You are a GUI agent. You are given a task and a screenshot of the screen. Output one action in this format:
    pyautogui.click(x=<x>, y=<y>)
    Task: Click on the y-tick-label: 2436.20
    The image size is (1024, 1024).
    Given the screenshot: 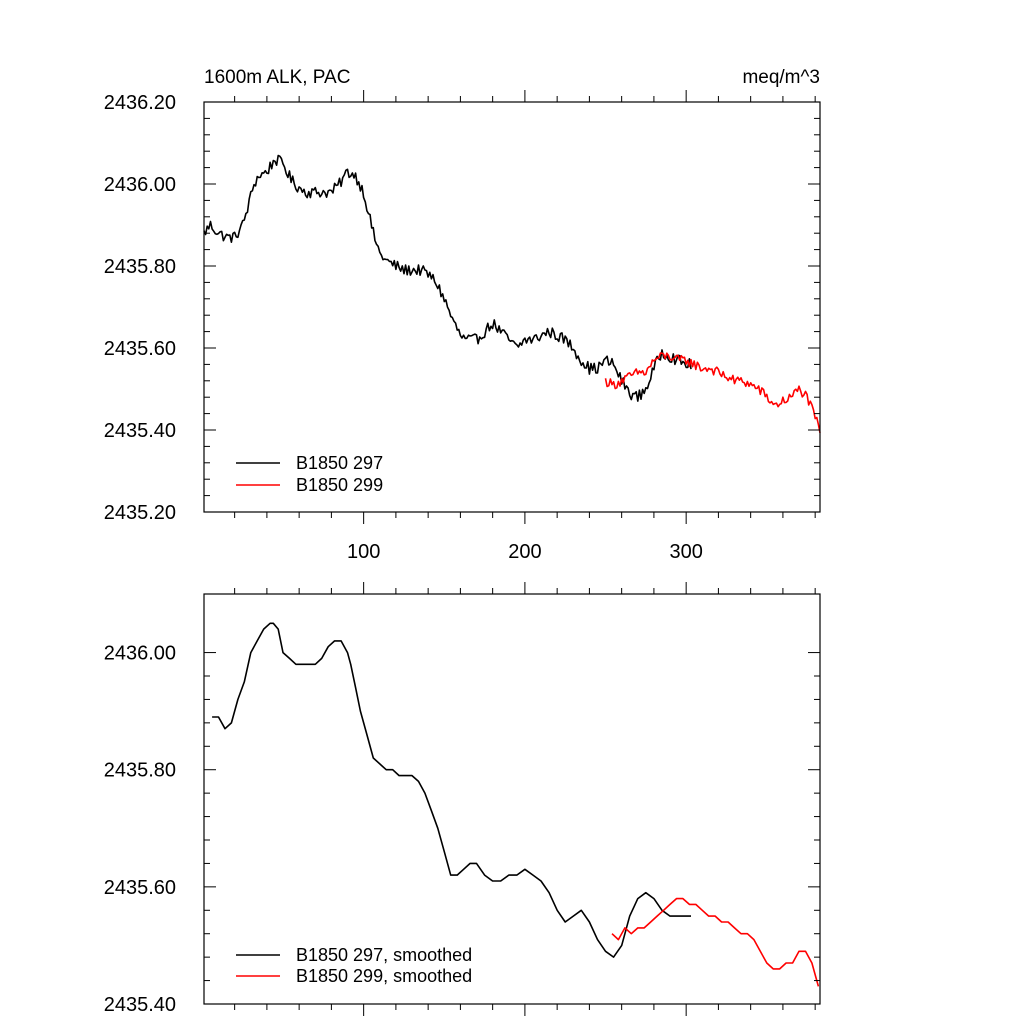 What is the action you would take?
    pyautogui.click(x=140, y=103)
    